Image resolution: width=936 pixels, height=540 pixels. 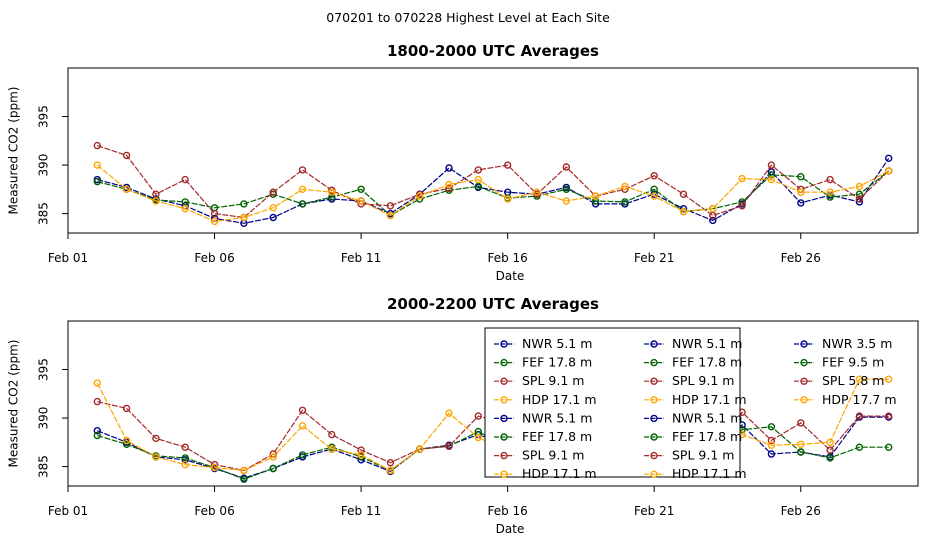 I want to click on x-tick-label: Feb 01, so click(x=68, y=511).